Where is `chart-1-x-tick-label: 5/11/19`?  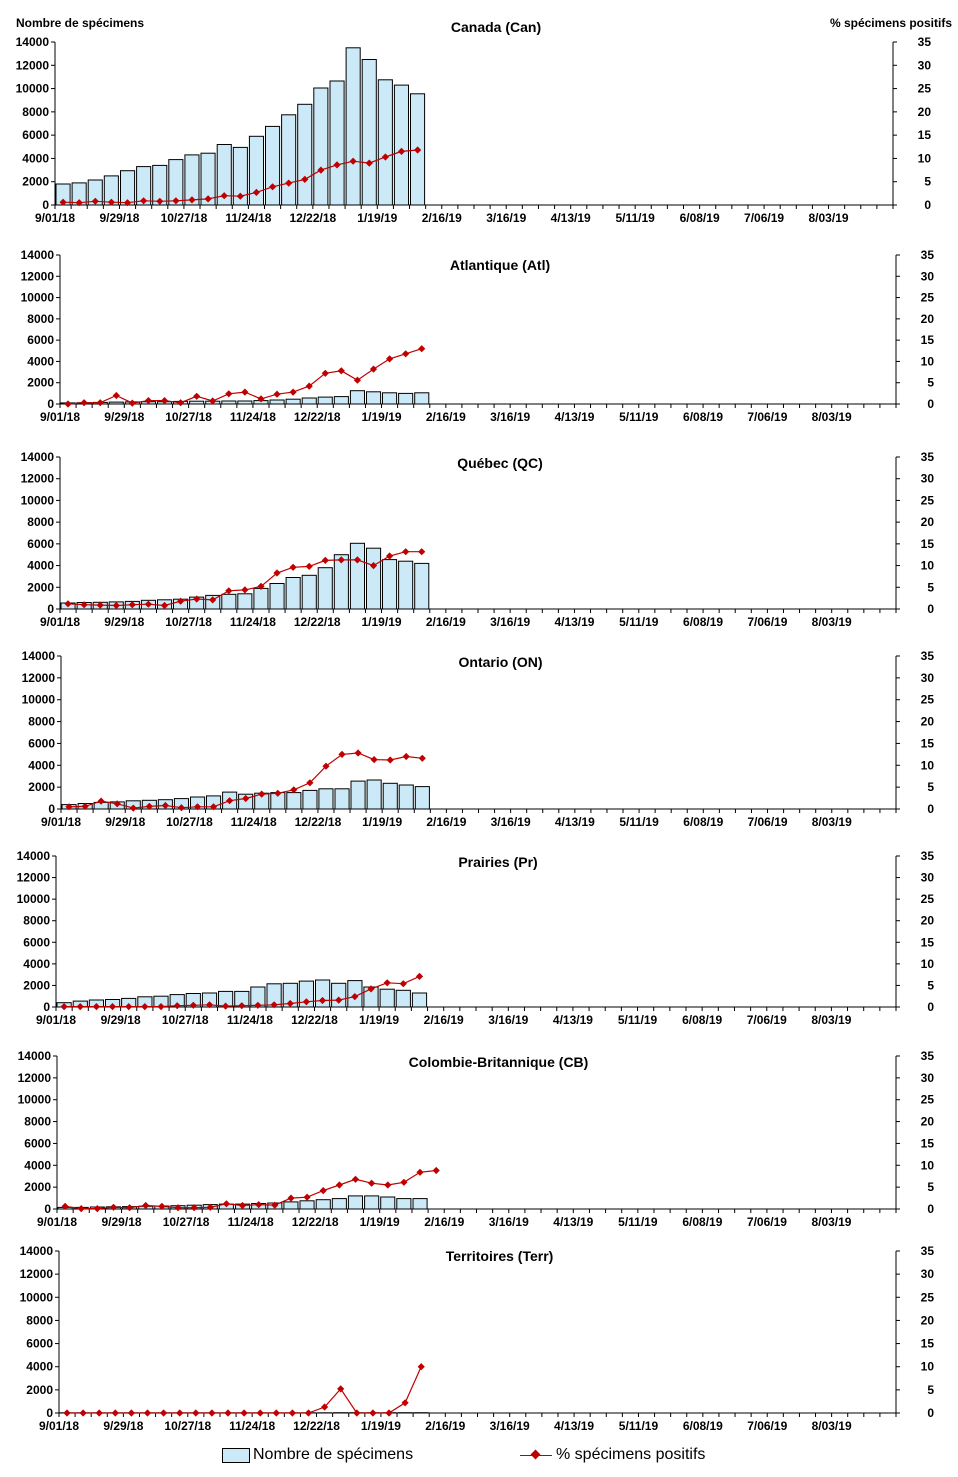
chart-1-x-tick-label: 5/11/19 is located at coordinates (635, 218).